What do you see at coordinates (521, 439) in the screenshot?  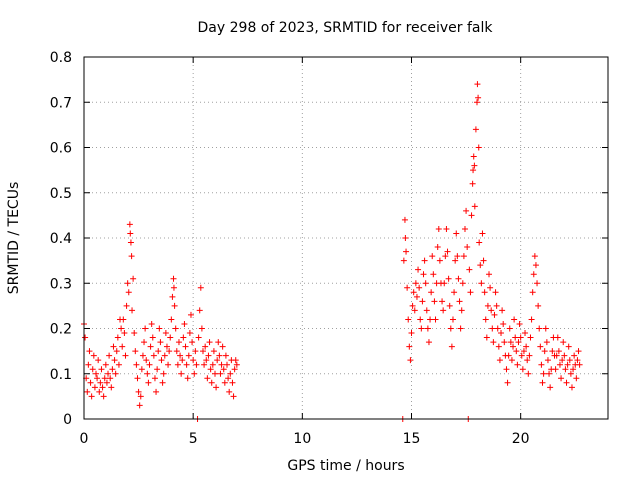 I see `x-tick-label: 20` at bounding box center [521, 439].